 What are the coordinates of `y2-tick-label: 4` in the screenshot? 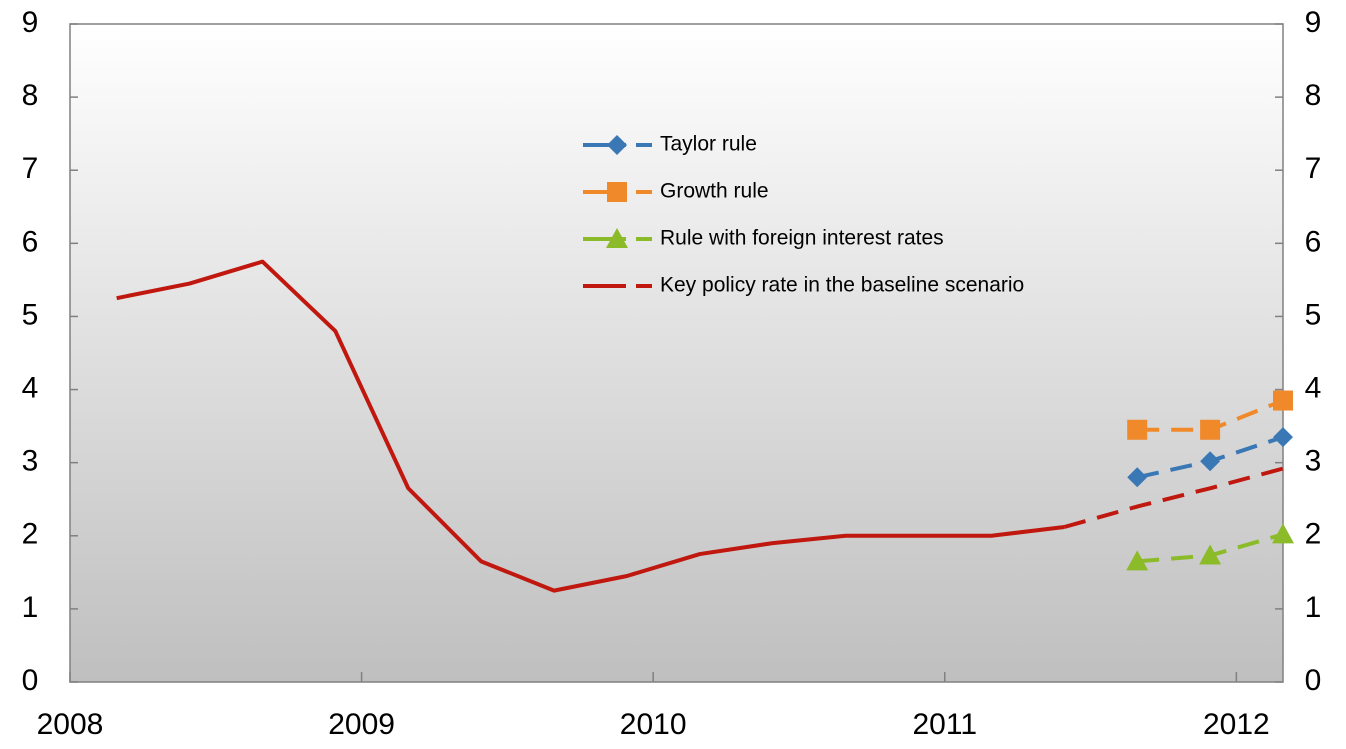 It's located at (1313, 387).